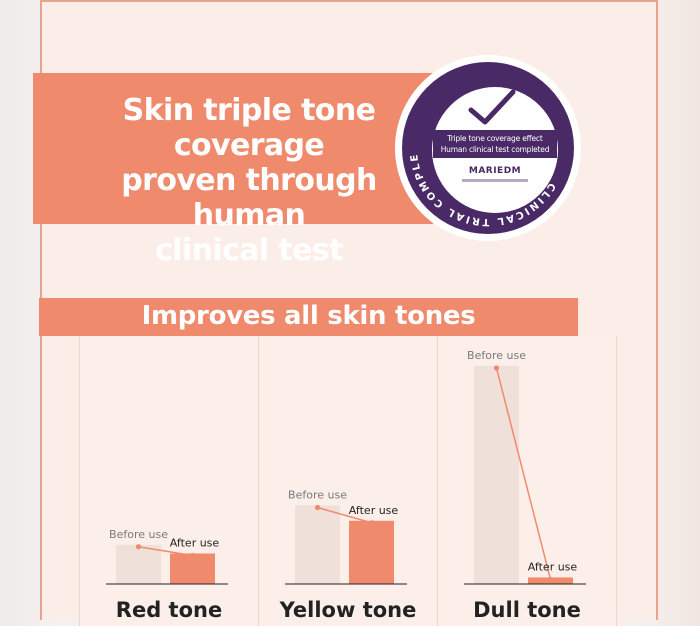 The height and width of the screenshot is (626, 700). Describe the element at coordinates (249, 198) in the screenshot. I see `headline-line-2: proven through human` at that location.